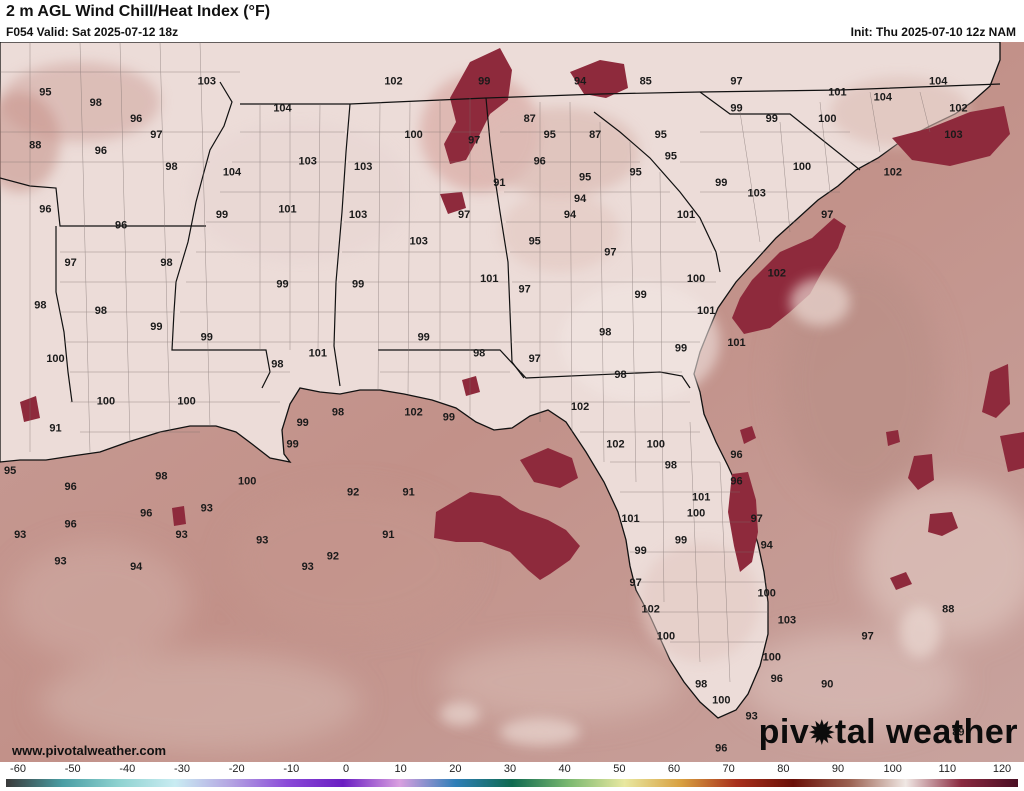  What do you see at coordinates (138, 11) in the screenshot?
I see `map-title: 2 m AGL Wind Chill/Heat Index (°F)` at bounding box center [138, 11].